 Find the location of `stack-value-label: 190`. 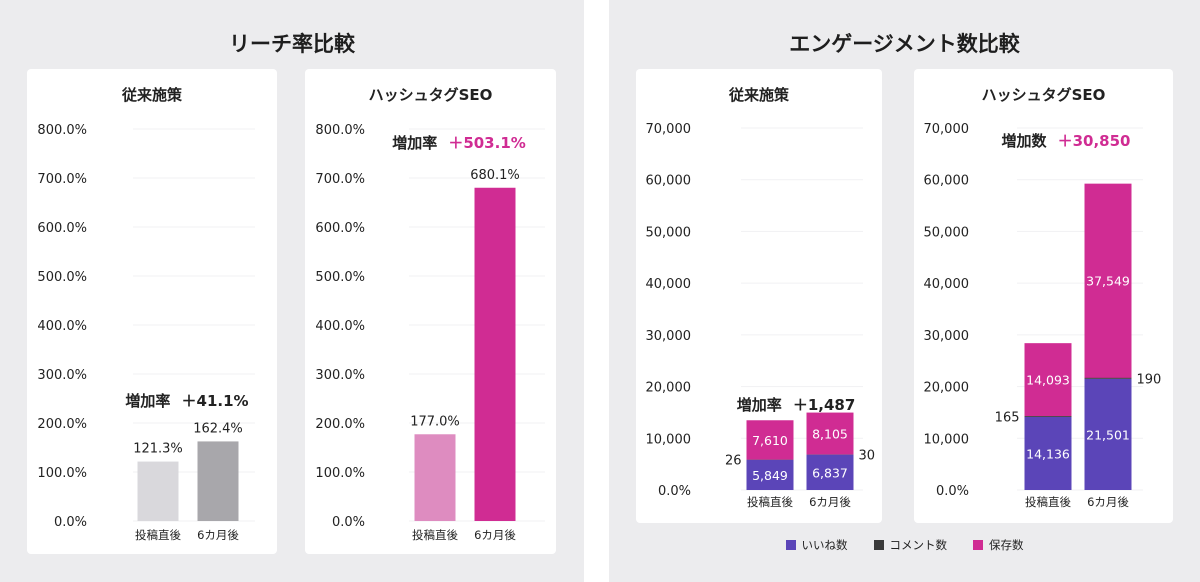

stack-value-label: 190 is located at coordinates (1149, 379).